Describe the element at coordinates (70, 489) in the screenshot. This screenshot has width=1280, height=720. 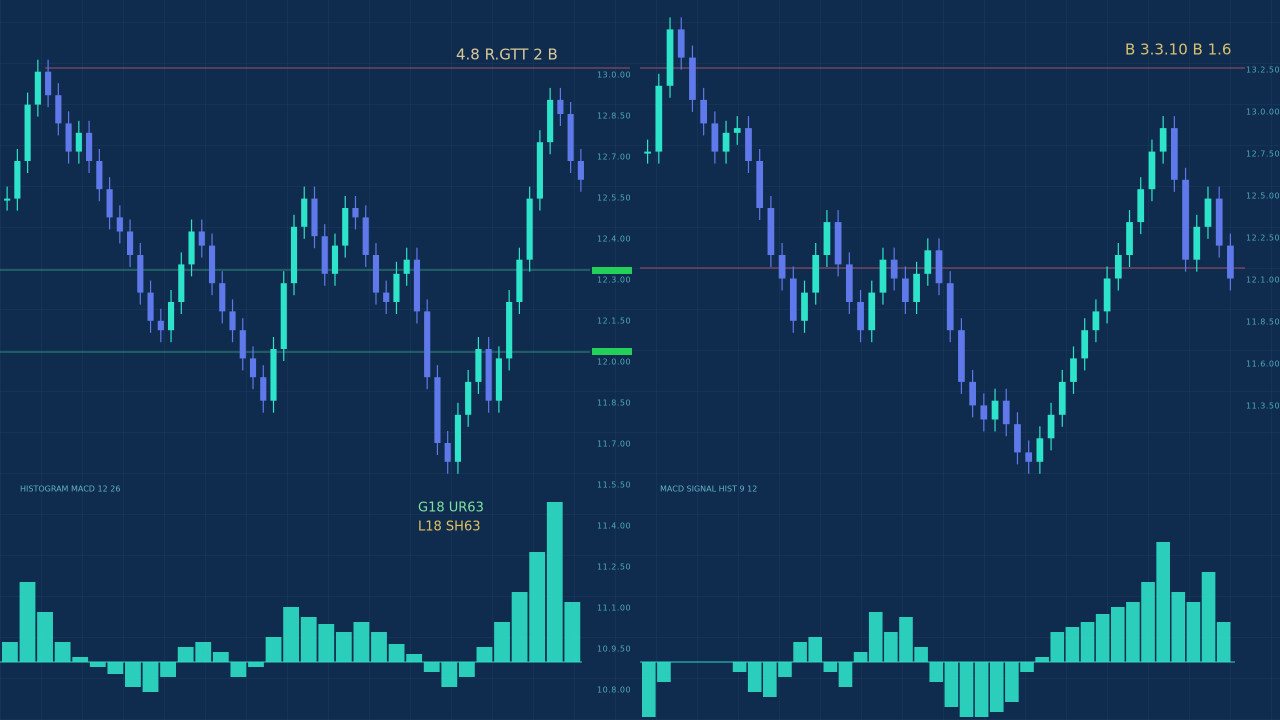
I see `panel-label: HISTOGRAM MACD 12 26` at that location.